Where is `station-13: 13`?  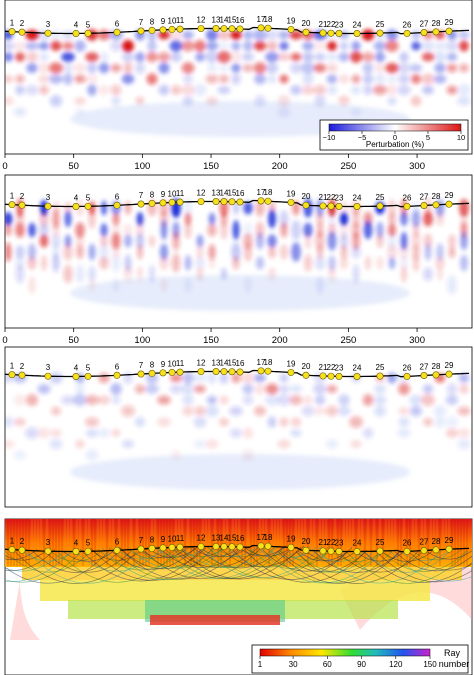 station-13: 13 is located at coordinates (216, 24).